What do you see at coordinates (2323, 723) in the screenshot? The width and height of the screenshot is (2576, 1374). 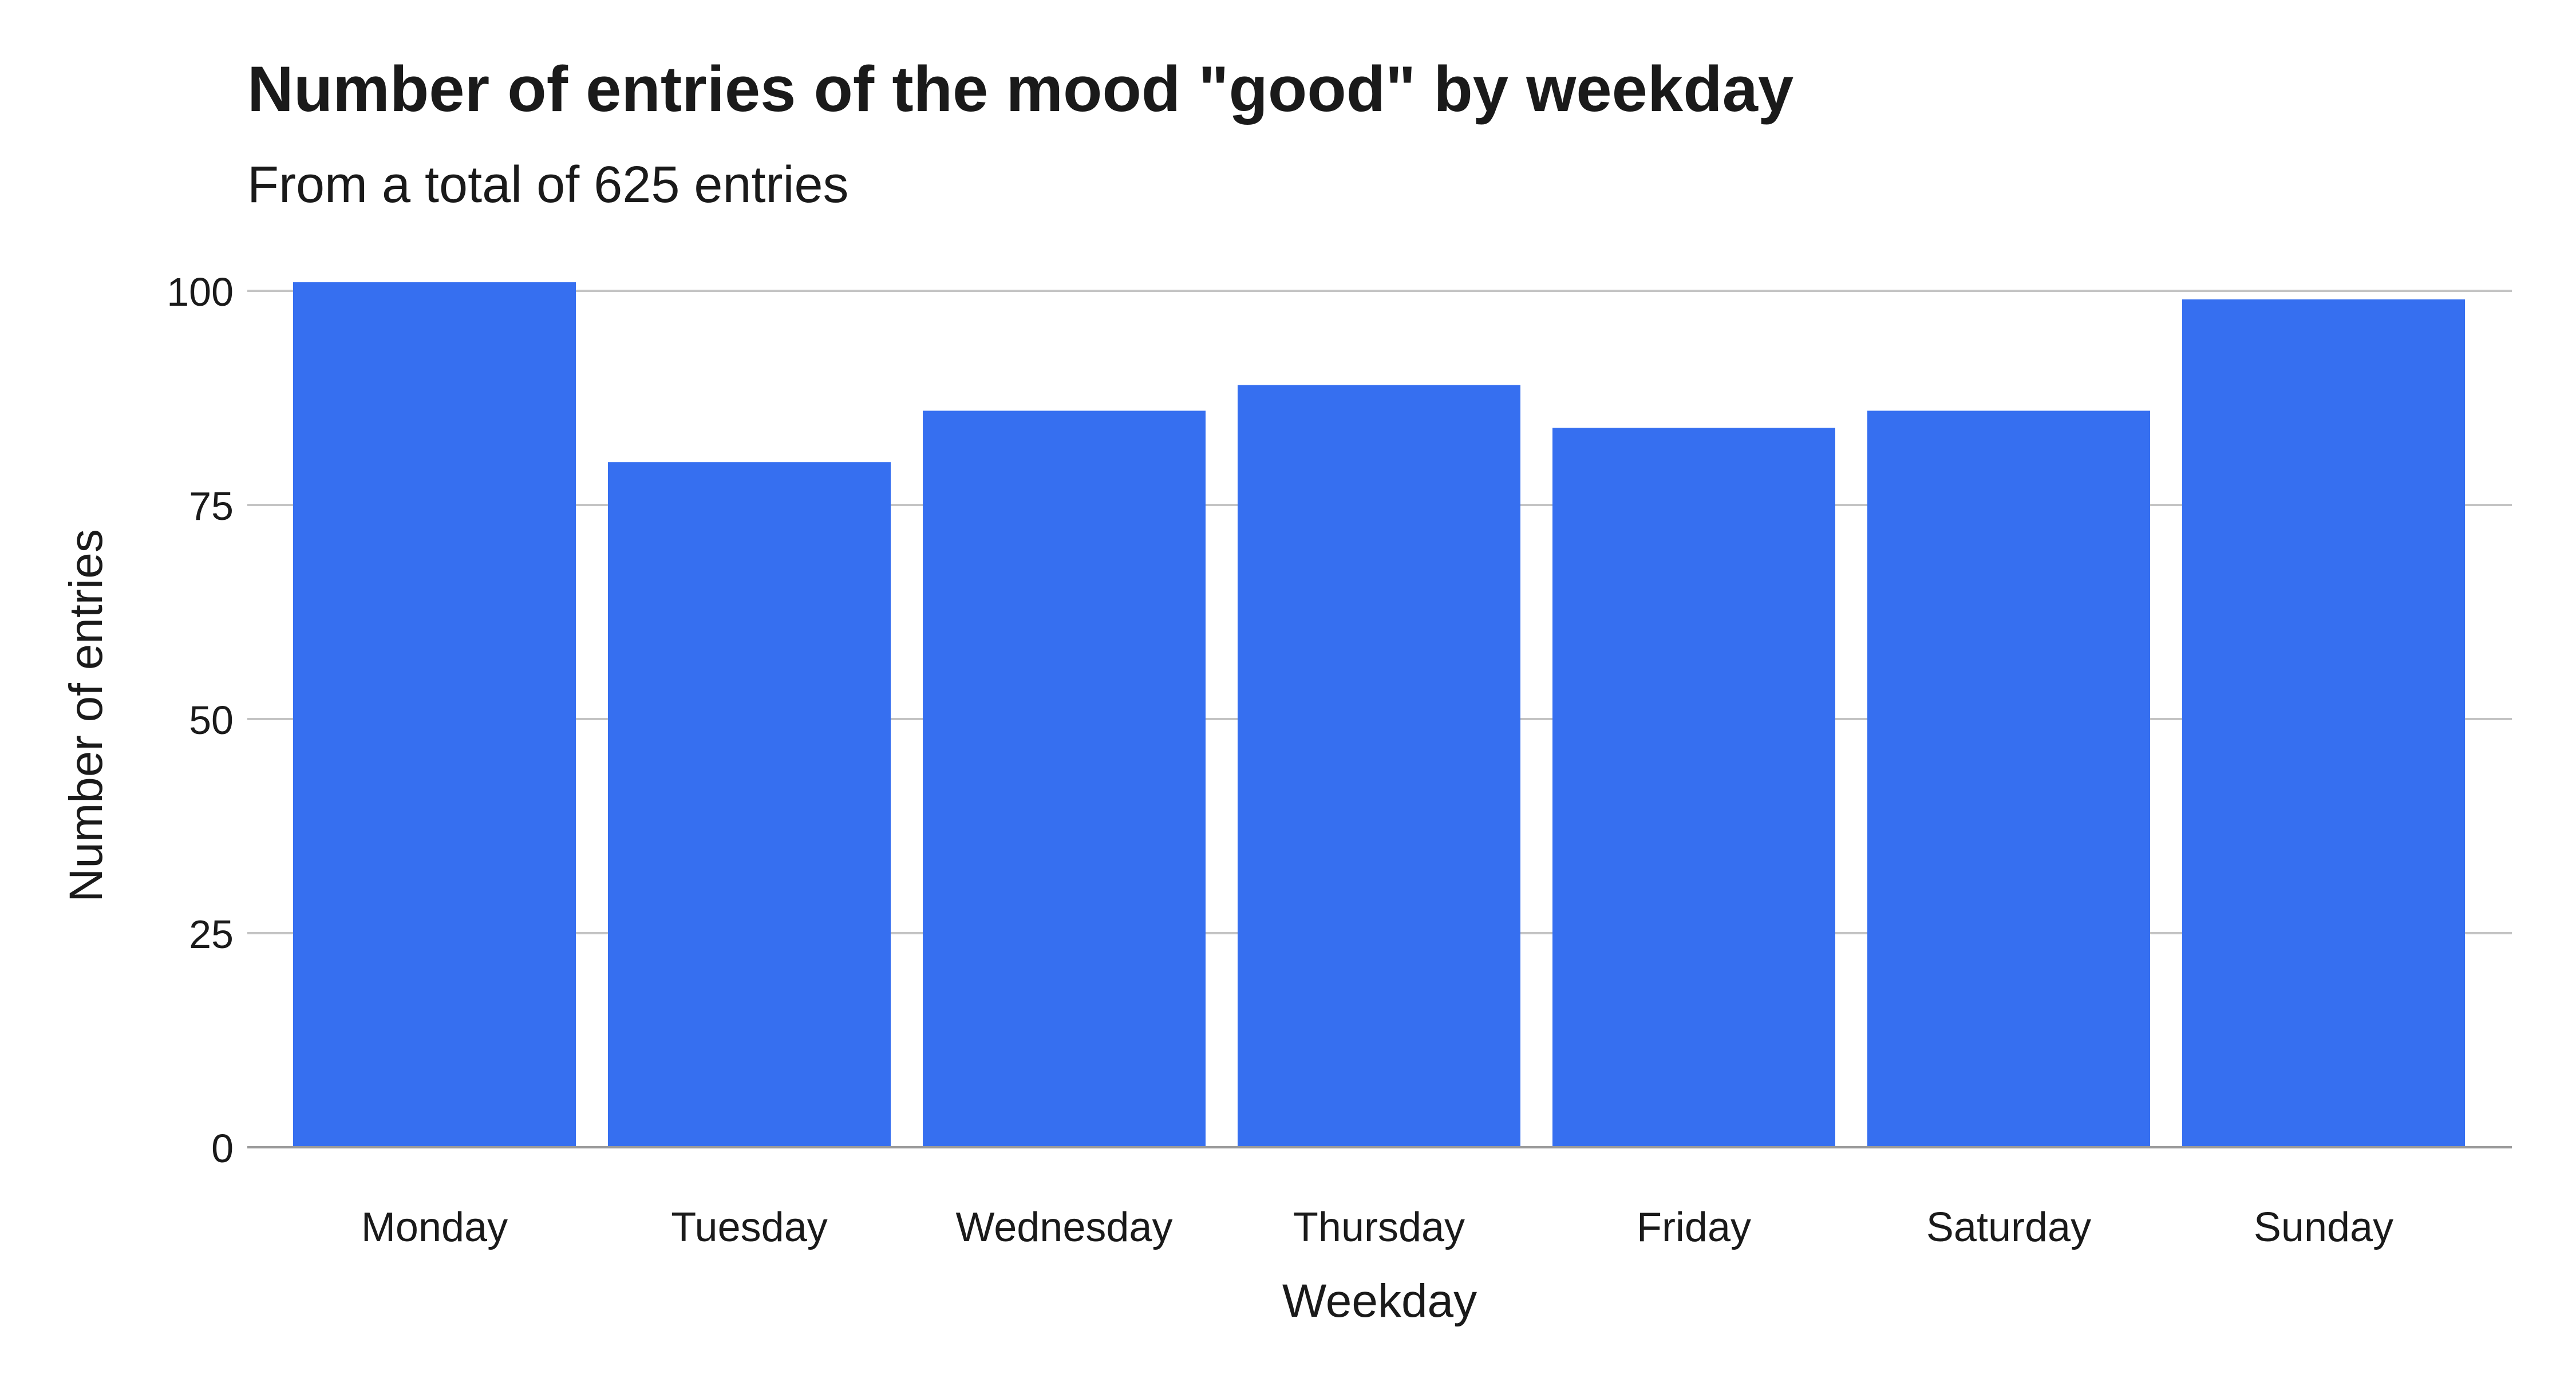 I see `bar-sunday` at bounding box center [2323, 723].